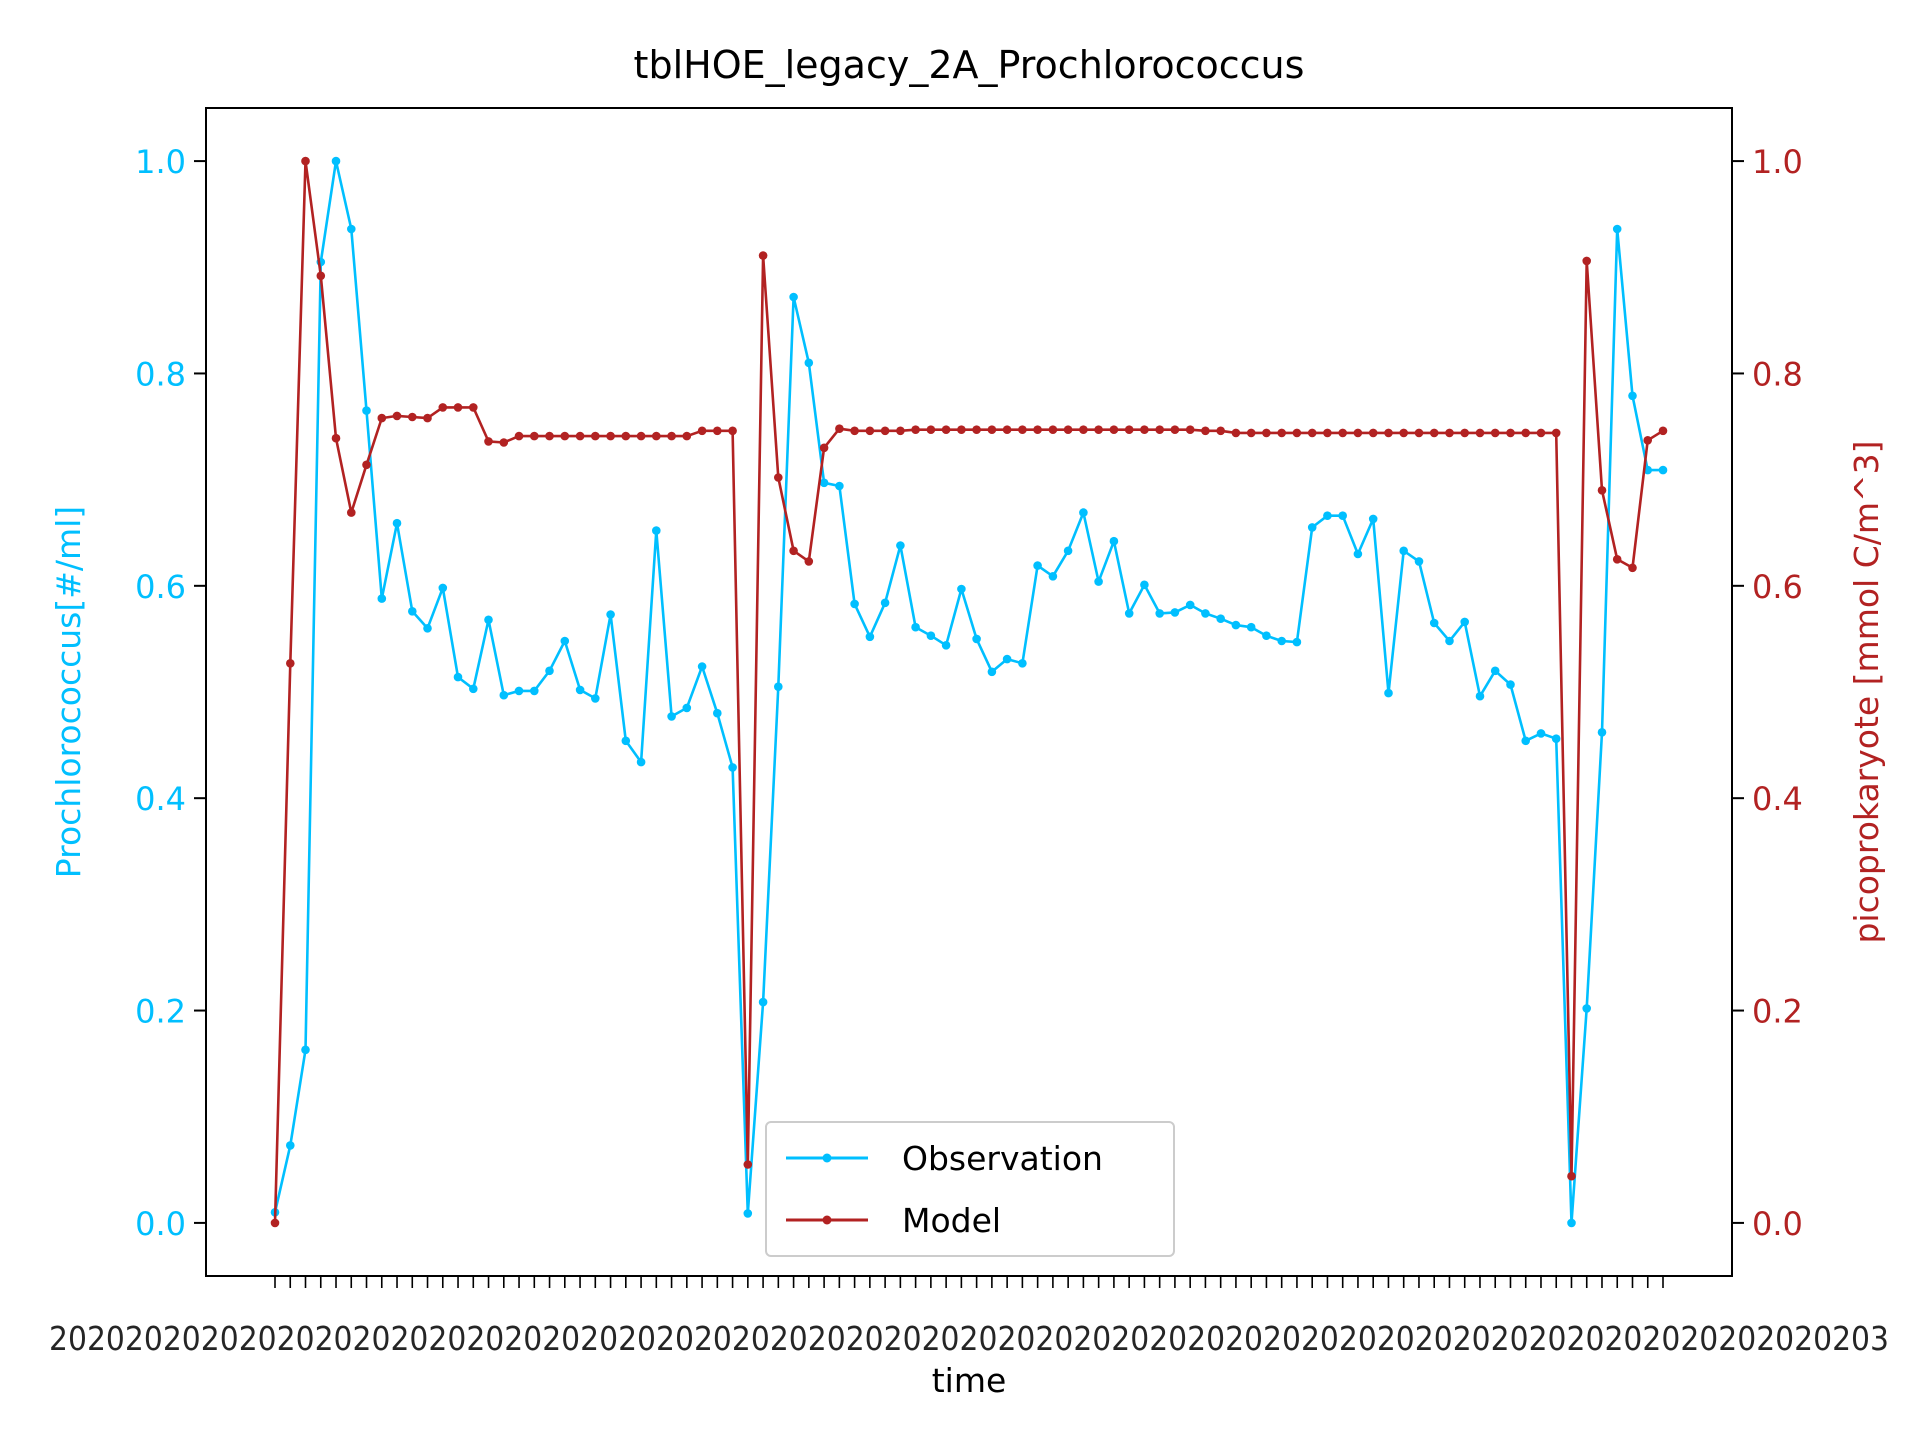 This screenshot has height=1440, width=1920. What do you see at coordinates (160, 799) in the screenshot?
I see `left-y-tick-label: 0.4` at bounding box center [160, 799].